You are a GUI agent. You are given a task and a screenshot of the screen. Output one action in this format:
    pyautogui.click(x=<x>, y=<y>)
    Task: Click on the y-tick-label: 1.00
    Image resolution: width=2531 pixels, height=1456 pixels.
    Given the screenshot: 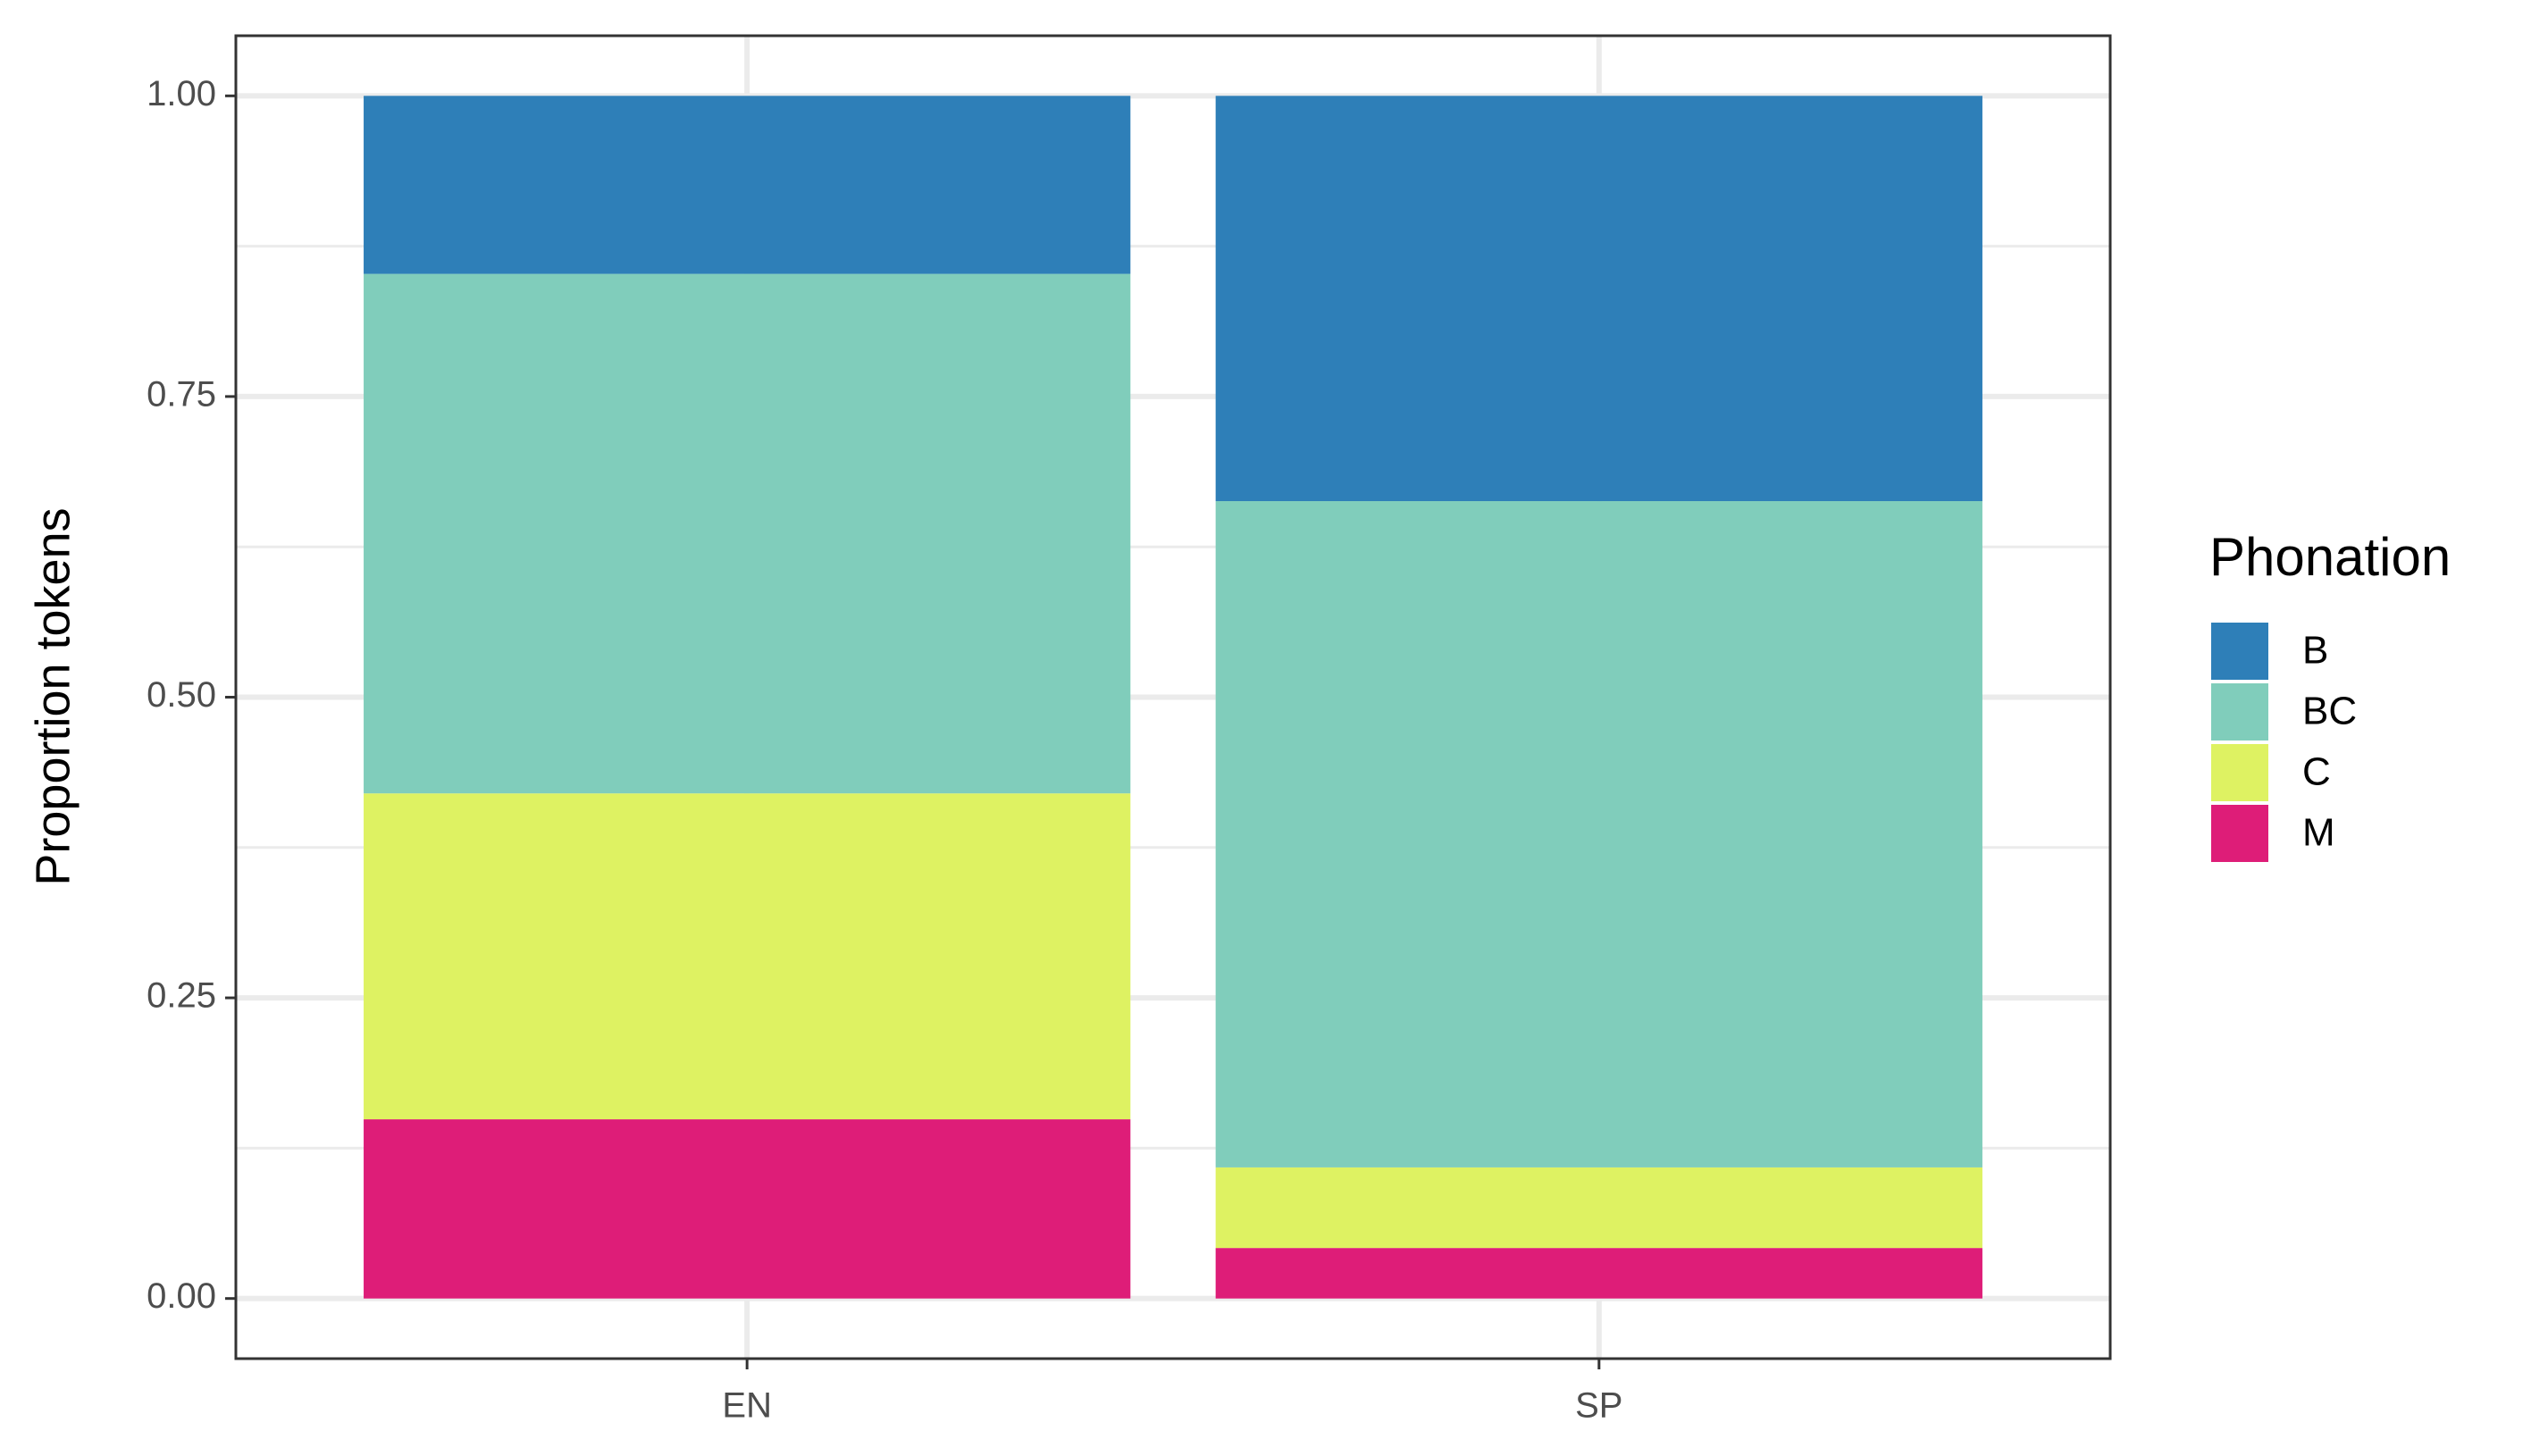 What is the action you would take?
    pyautogui.click(x=182, y=93)
    